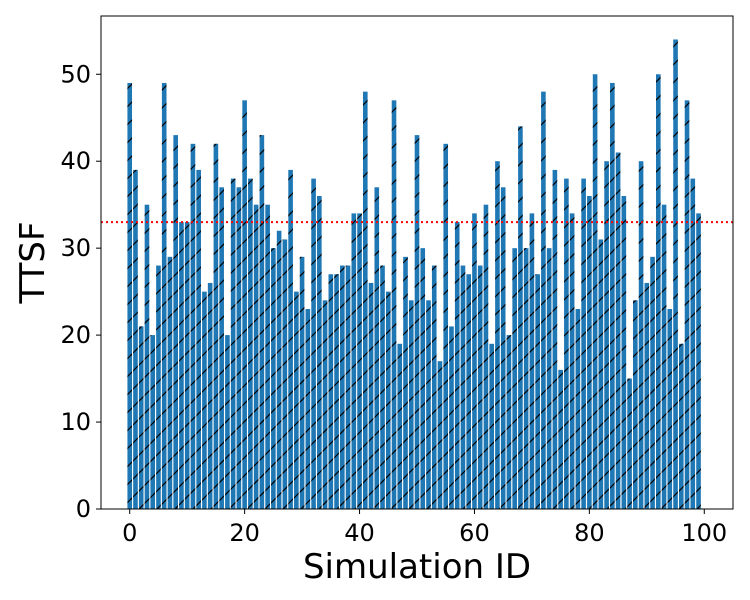 The image size is (750, 600). I want to click on y-tick-label: 0, so click(83, 509).